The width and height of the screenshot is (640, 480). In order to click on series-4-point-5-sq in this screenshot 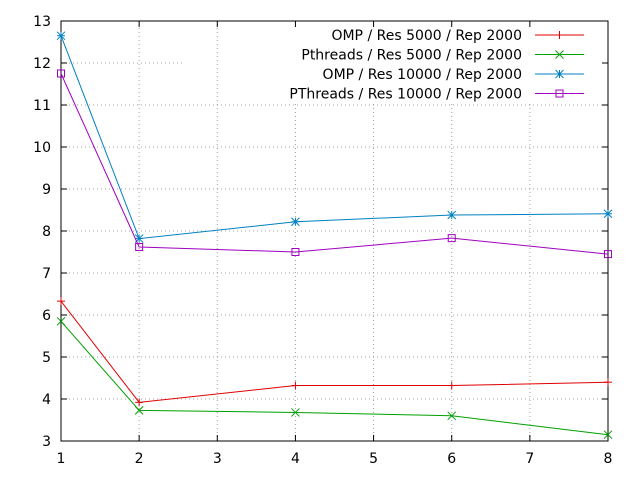, I will do `click(608, 254)`.